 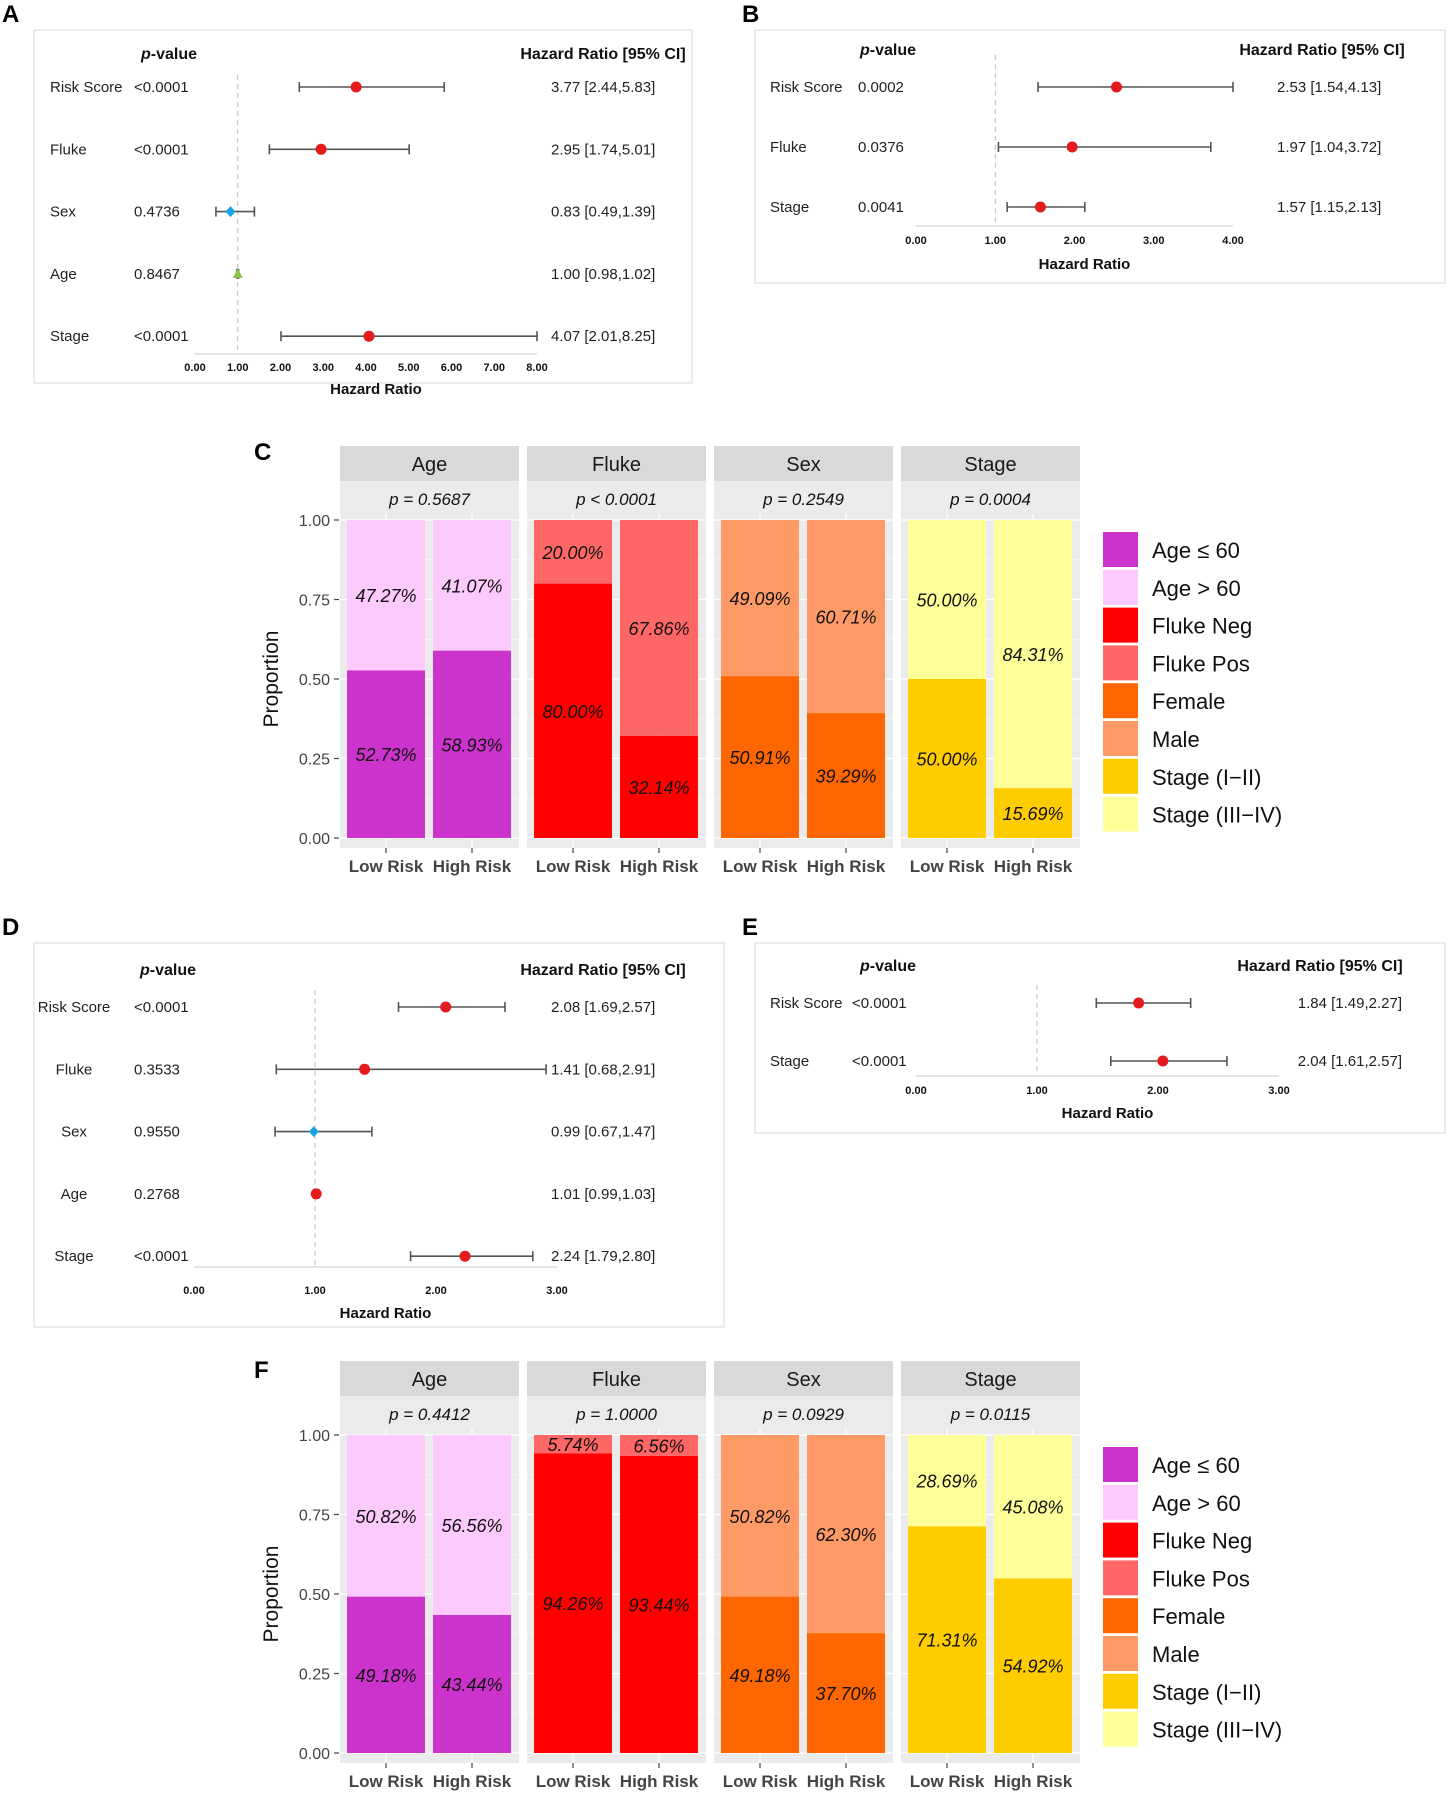 What do you see at coordinates (1217, 815) in the screenshot?
I see `legend-label: Stage (III−IV)` at bounding box center [1217, 815].